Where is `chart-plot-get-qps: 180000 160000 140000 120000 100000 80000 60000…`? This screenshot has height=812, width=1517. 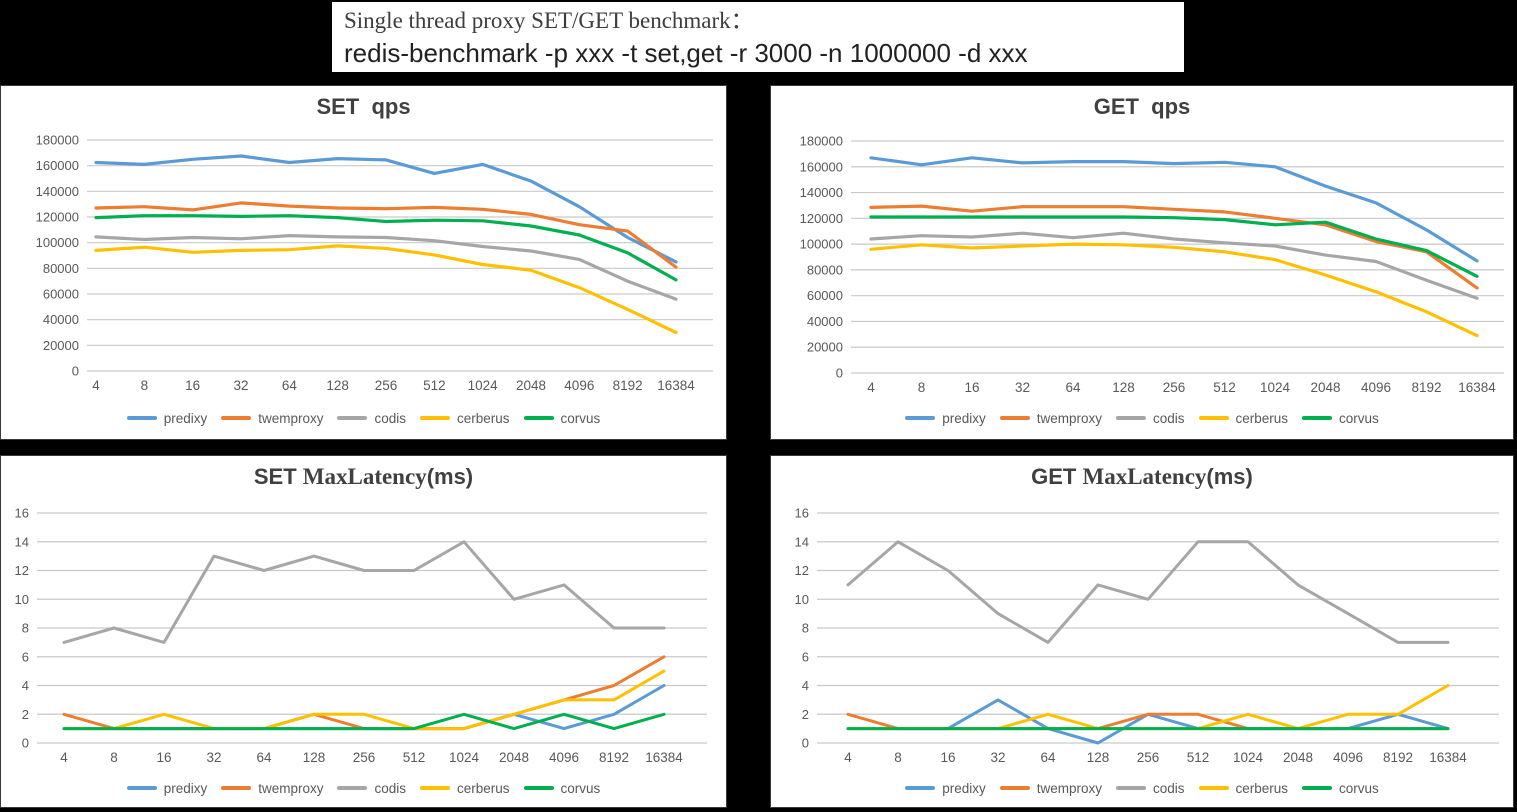
chart-plot-get-qps: 180000 160000 140000 120000 100000 80000 60000… is located at coordinates (1152, 264).